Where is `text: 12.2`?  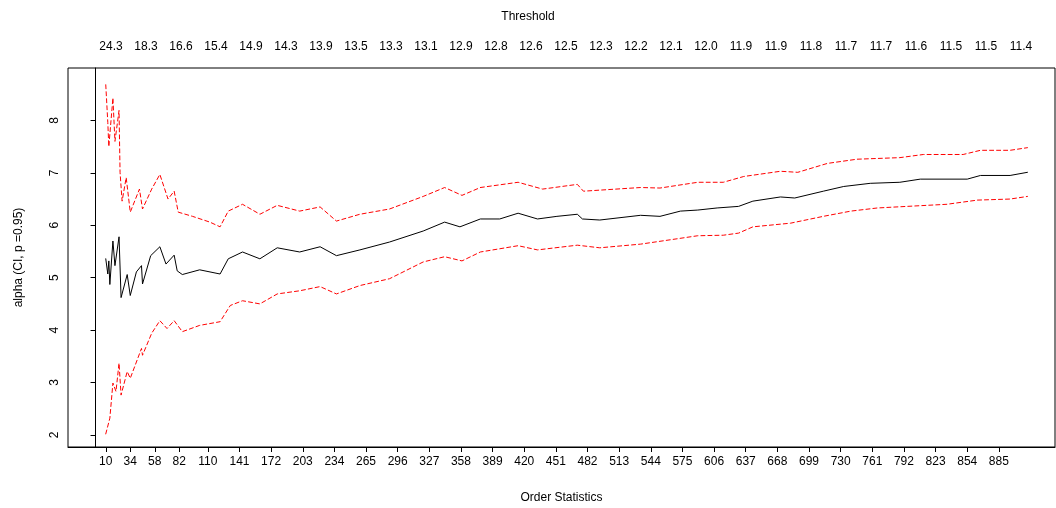 text: 12.2 is located at coordinates (636, 46).